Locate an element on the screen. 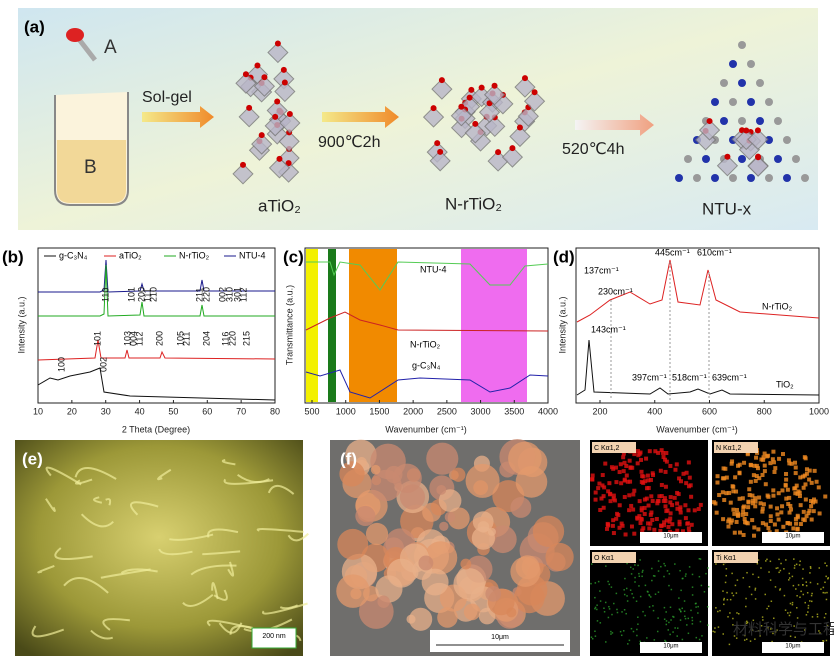 The height and width of the screenshot is (667, 834). map-element-label: Ti Kα1 is located at coordinates (726, 558).